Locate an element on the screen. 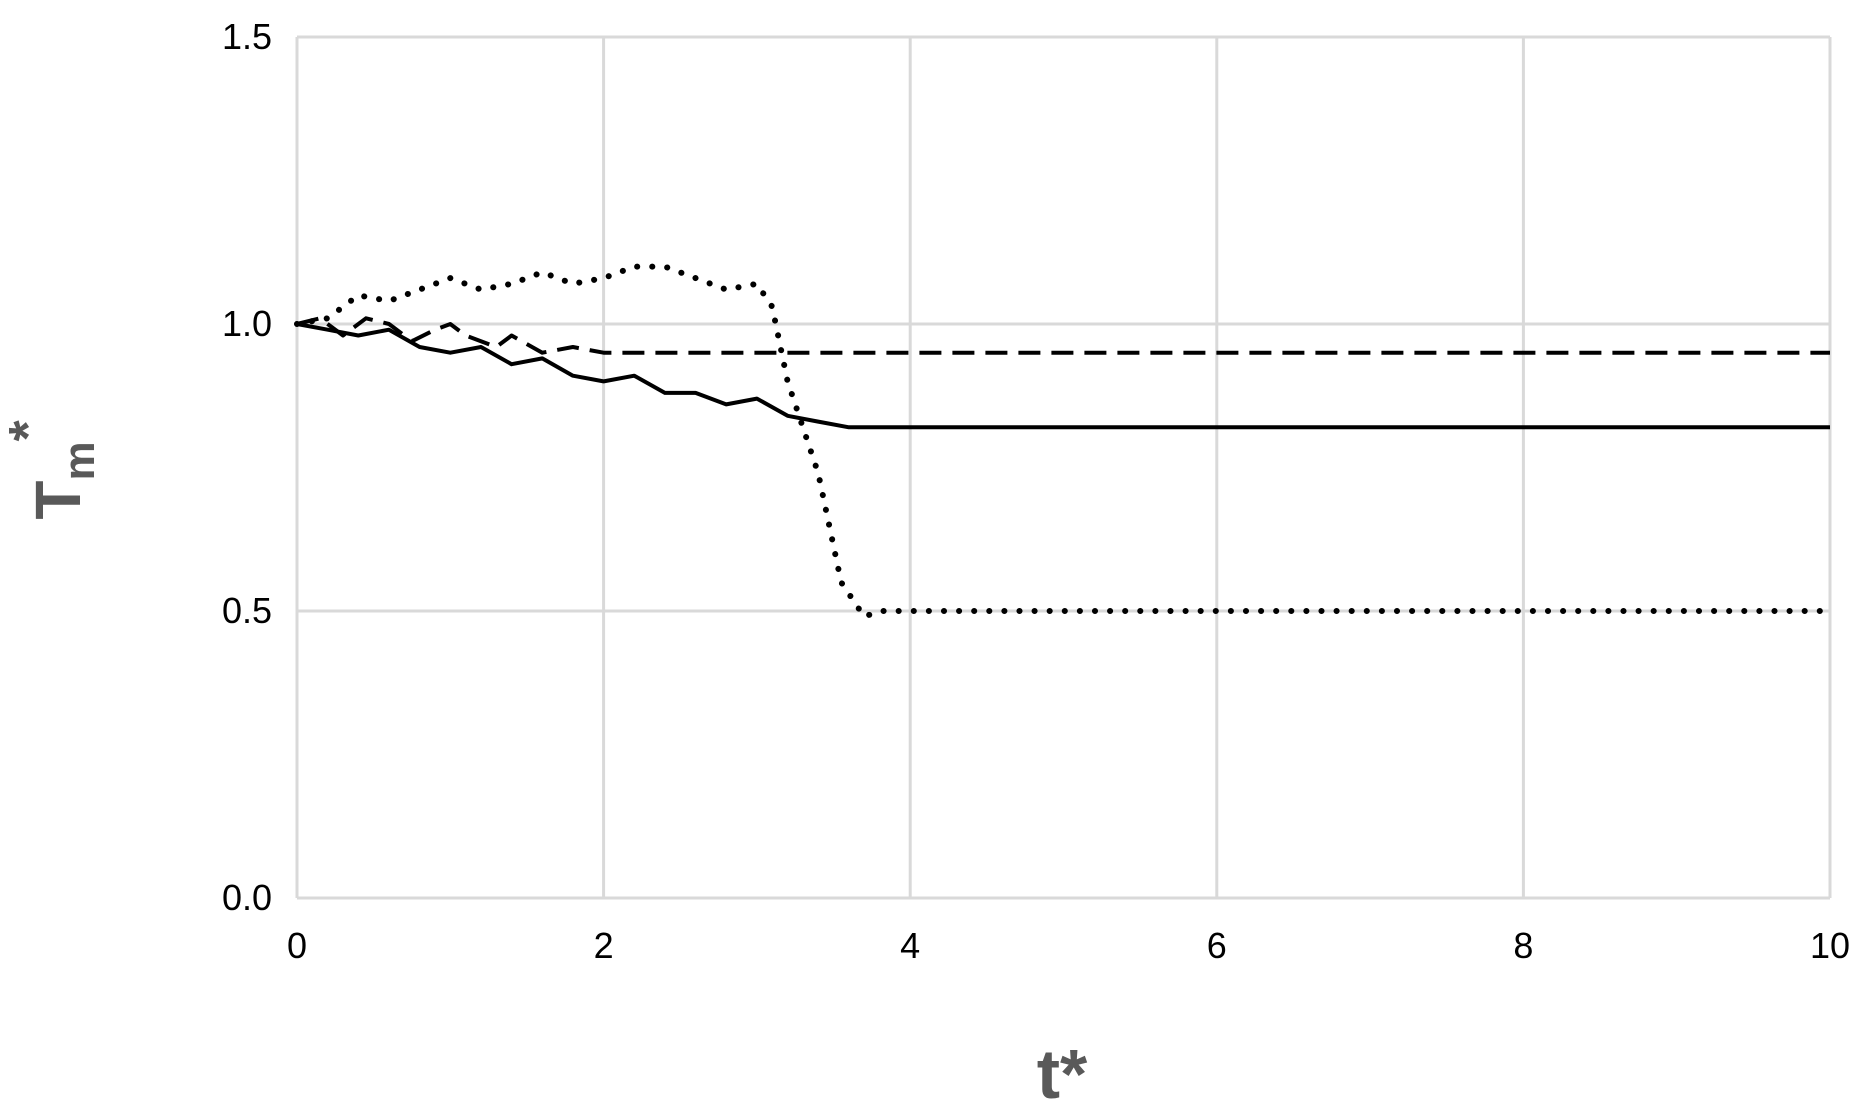 The height and width of the screenshot is (1112, 1865). x-tick-label: 6 is located at coordinates (1217, 945).